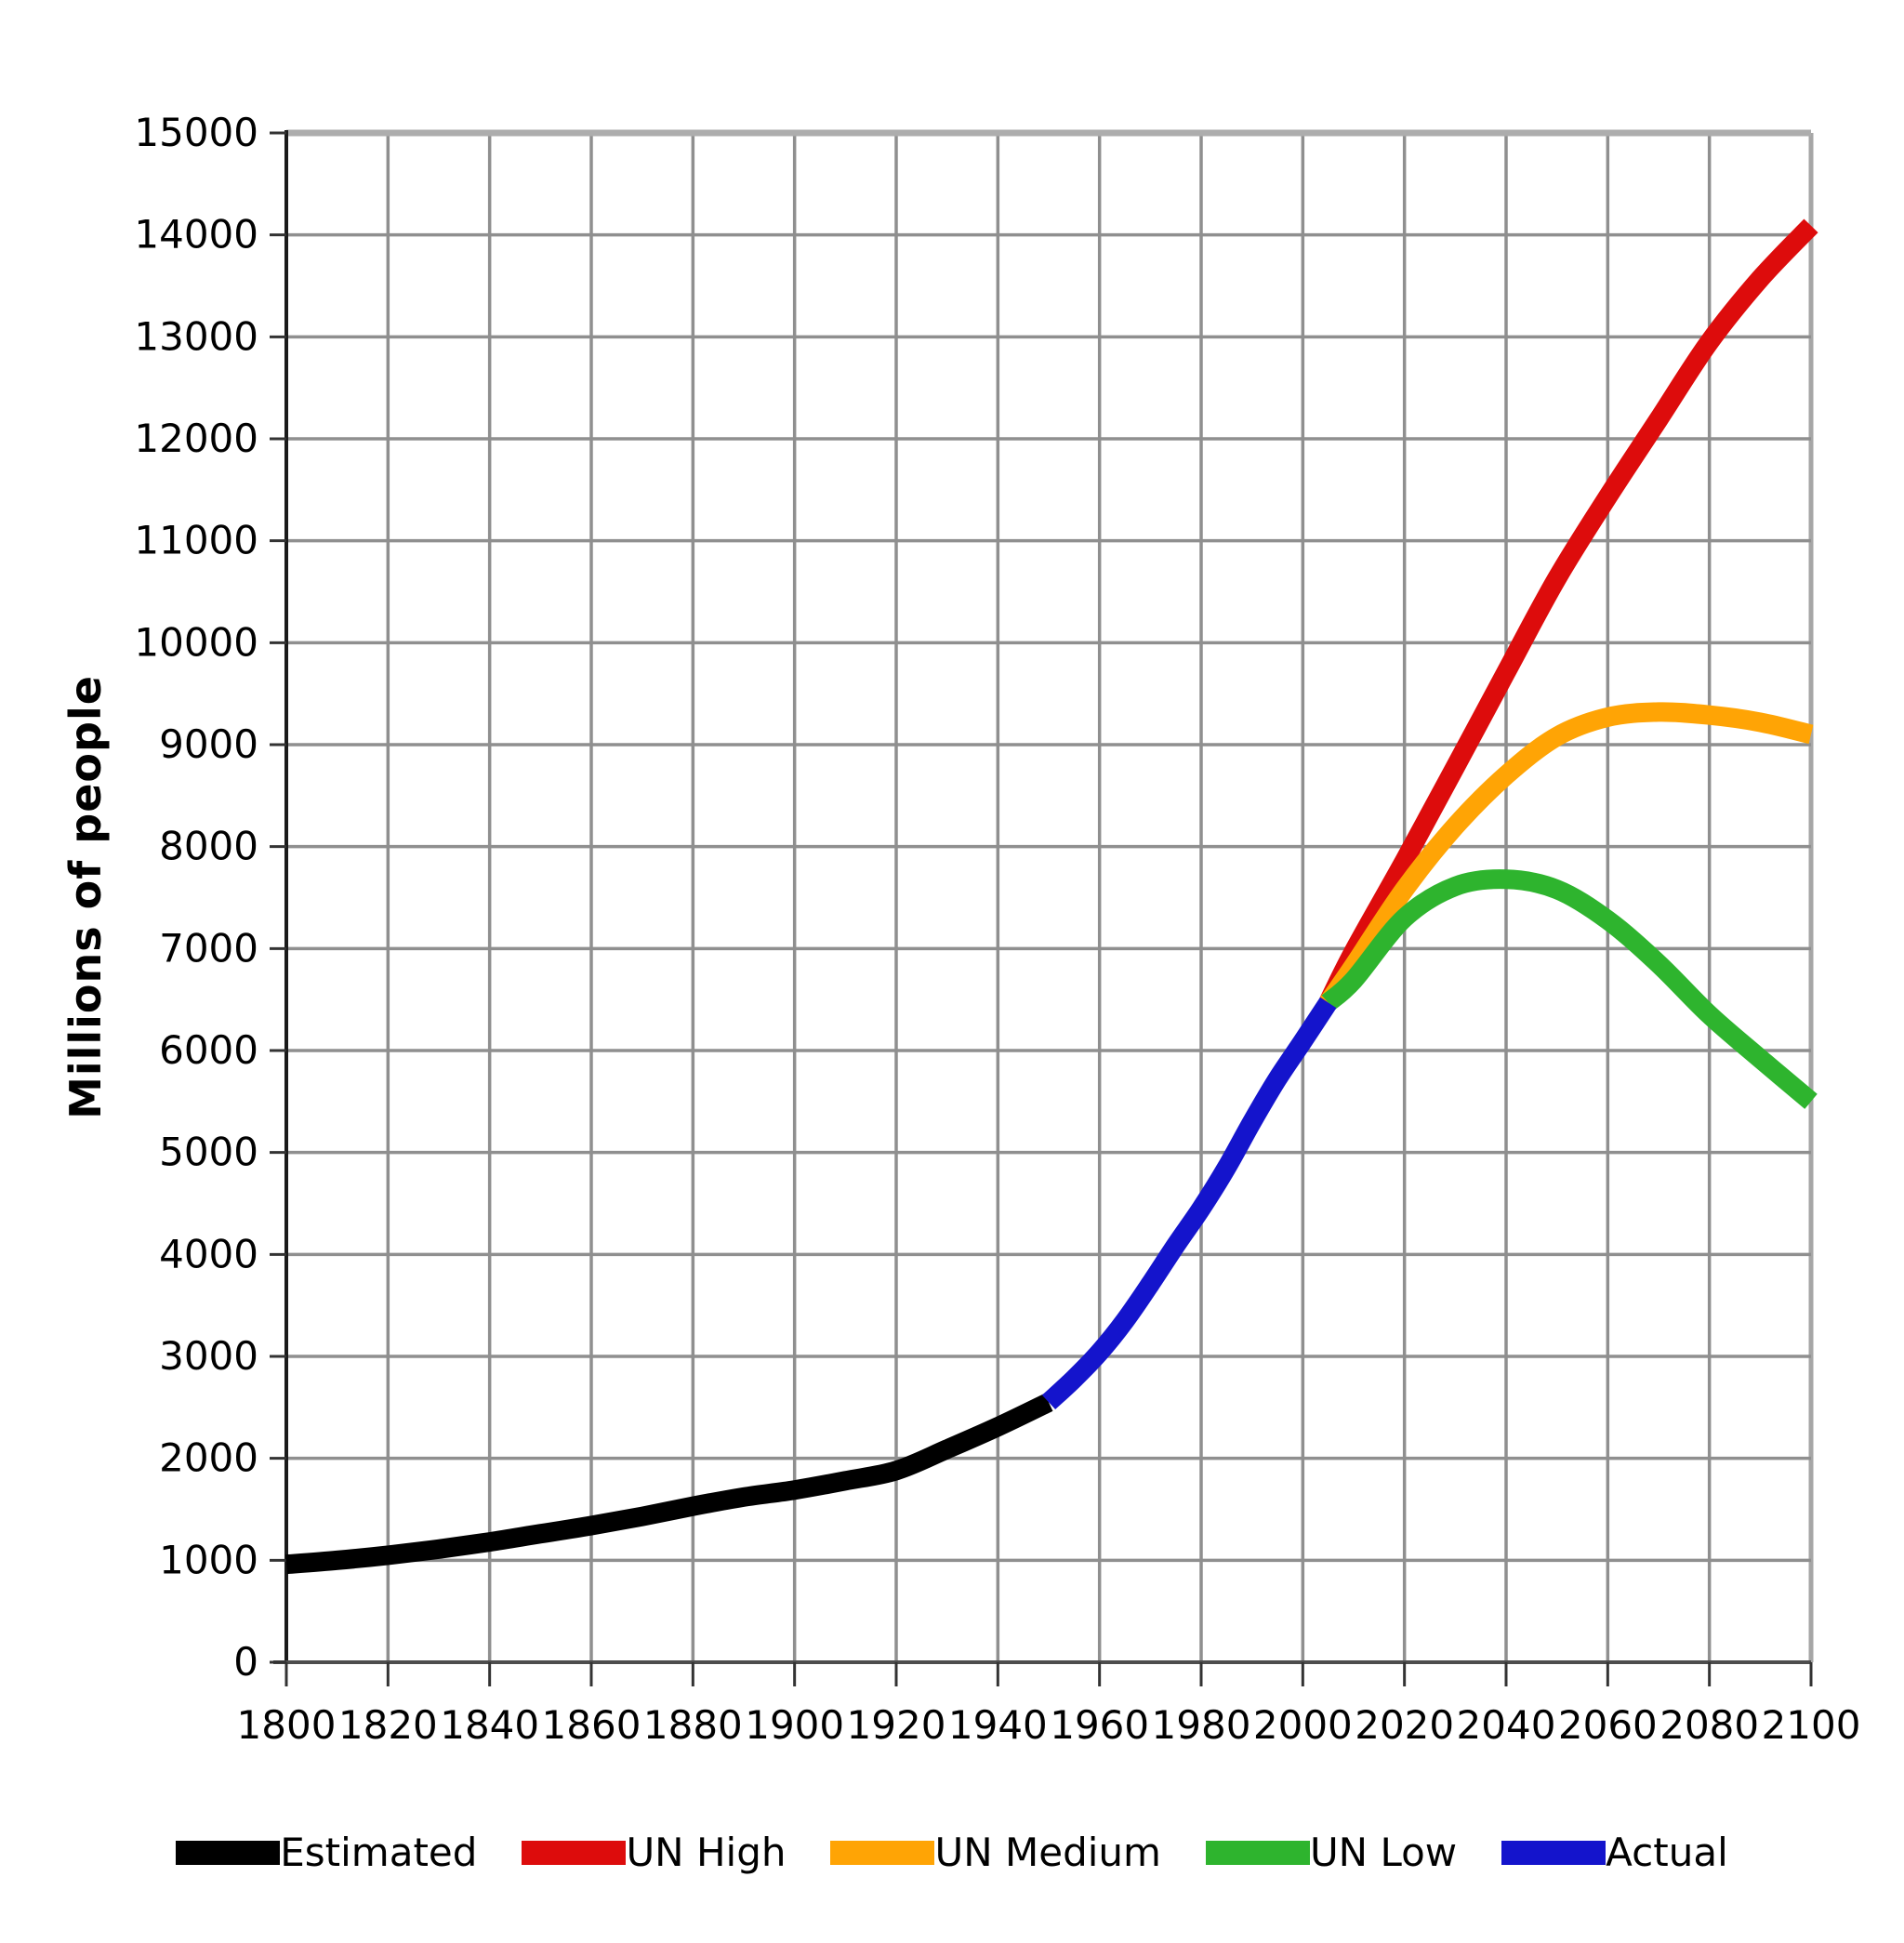 This screenshot has width=1904, height=1943. Describe the element at coordinates (379, 1853) in the screenshot. I see `legend-label-estimated: Estimated` at that location.